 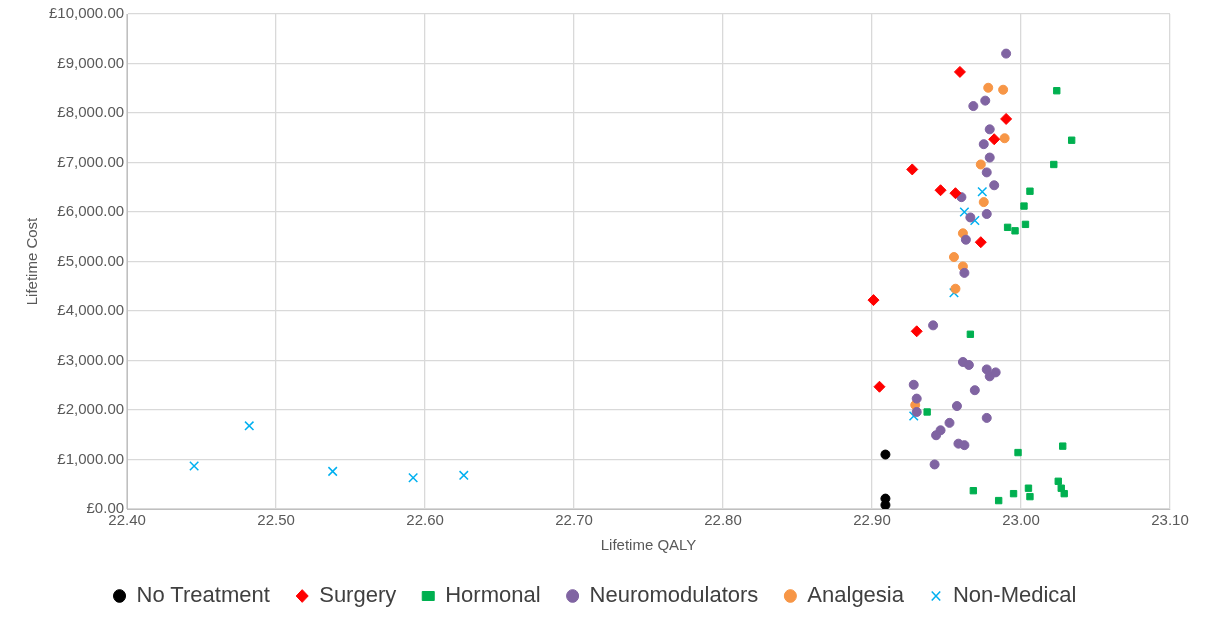 What do you see at coordinates (674, 595) in the screenshot?
I see `legend-label: Neuromodulators` at bounding box center [674, 595].